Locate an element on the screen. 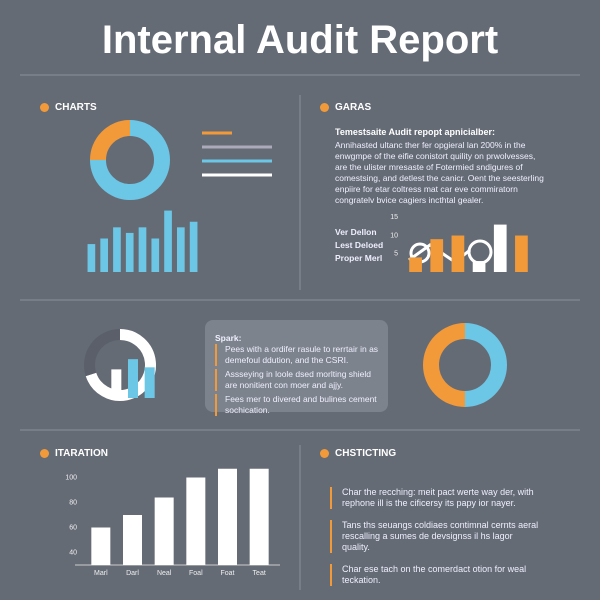  x-tick-label: Foat is located at coordinates (227, 573).